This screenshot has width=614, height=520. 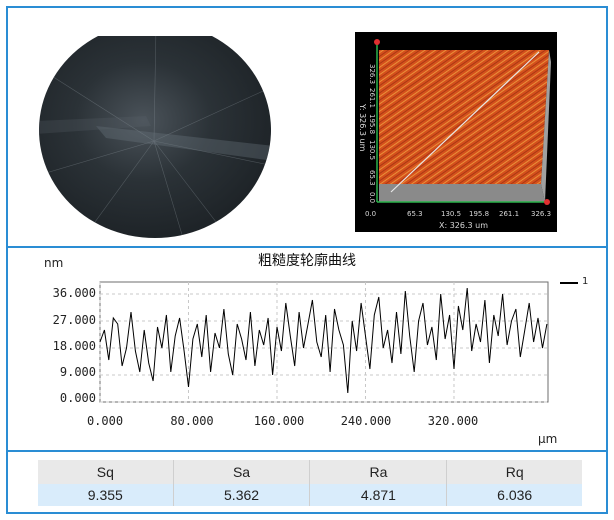 What do you see at coordinates (372, 74) in the screenshot?
I see `y-tick: 326.3` at bounding box center [372, 74].